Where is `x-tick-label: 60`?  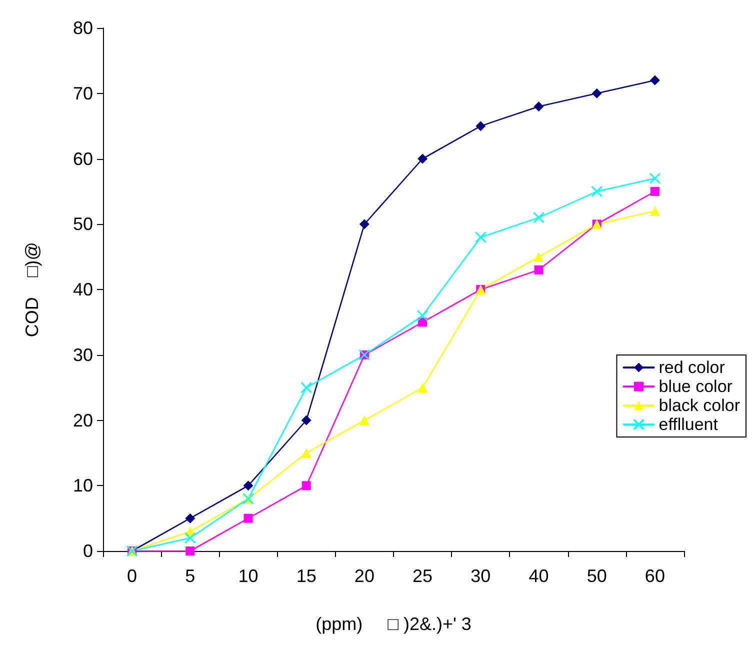
x-tick-label: 60 is located at coordinates (654, 576).